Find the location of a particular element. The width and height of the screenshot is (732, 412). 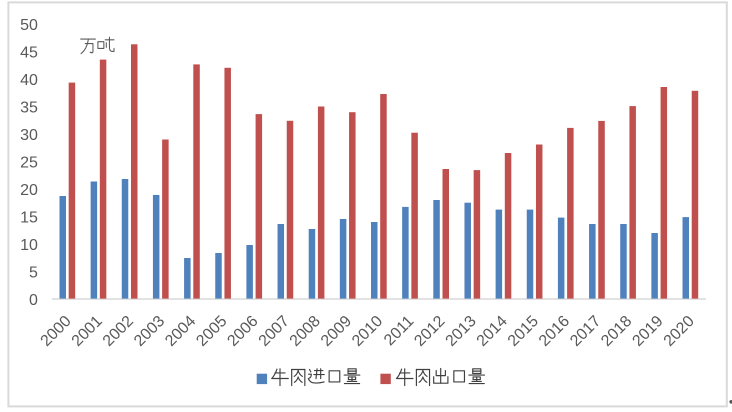

svg-text: 40 is located at coordinates (29, 80).